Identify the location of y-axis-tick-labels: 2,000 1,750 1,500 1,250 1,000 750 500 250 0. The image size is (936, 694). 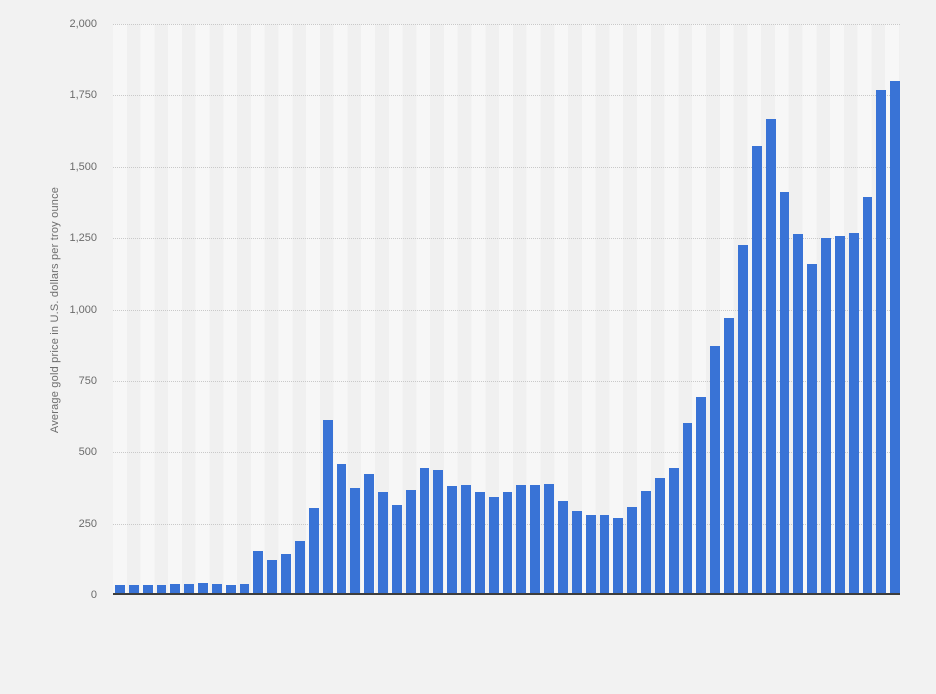
(48, 347).